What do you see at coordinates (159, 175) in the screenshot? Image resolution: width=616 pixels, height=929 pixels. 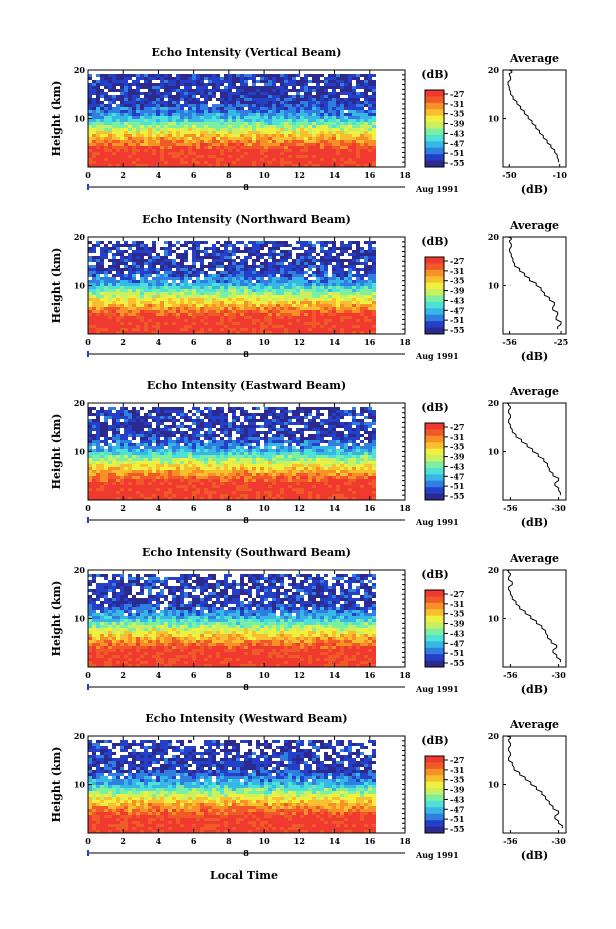 I see `x-tick-label: 4` at bounding box center [159, 175].